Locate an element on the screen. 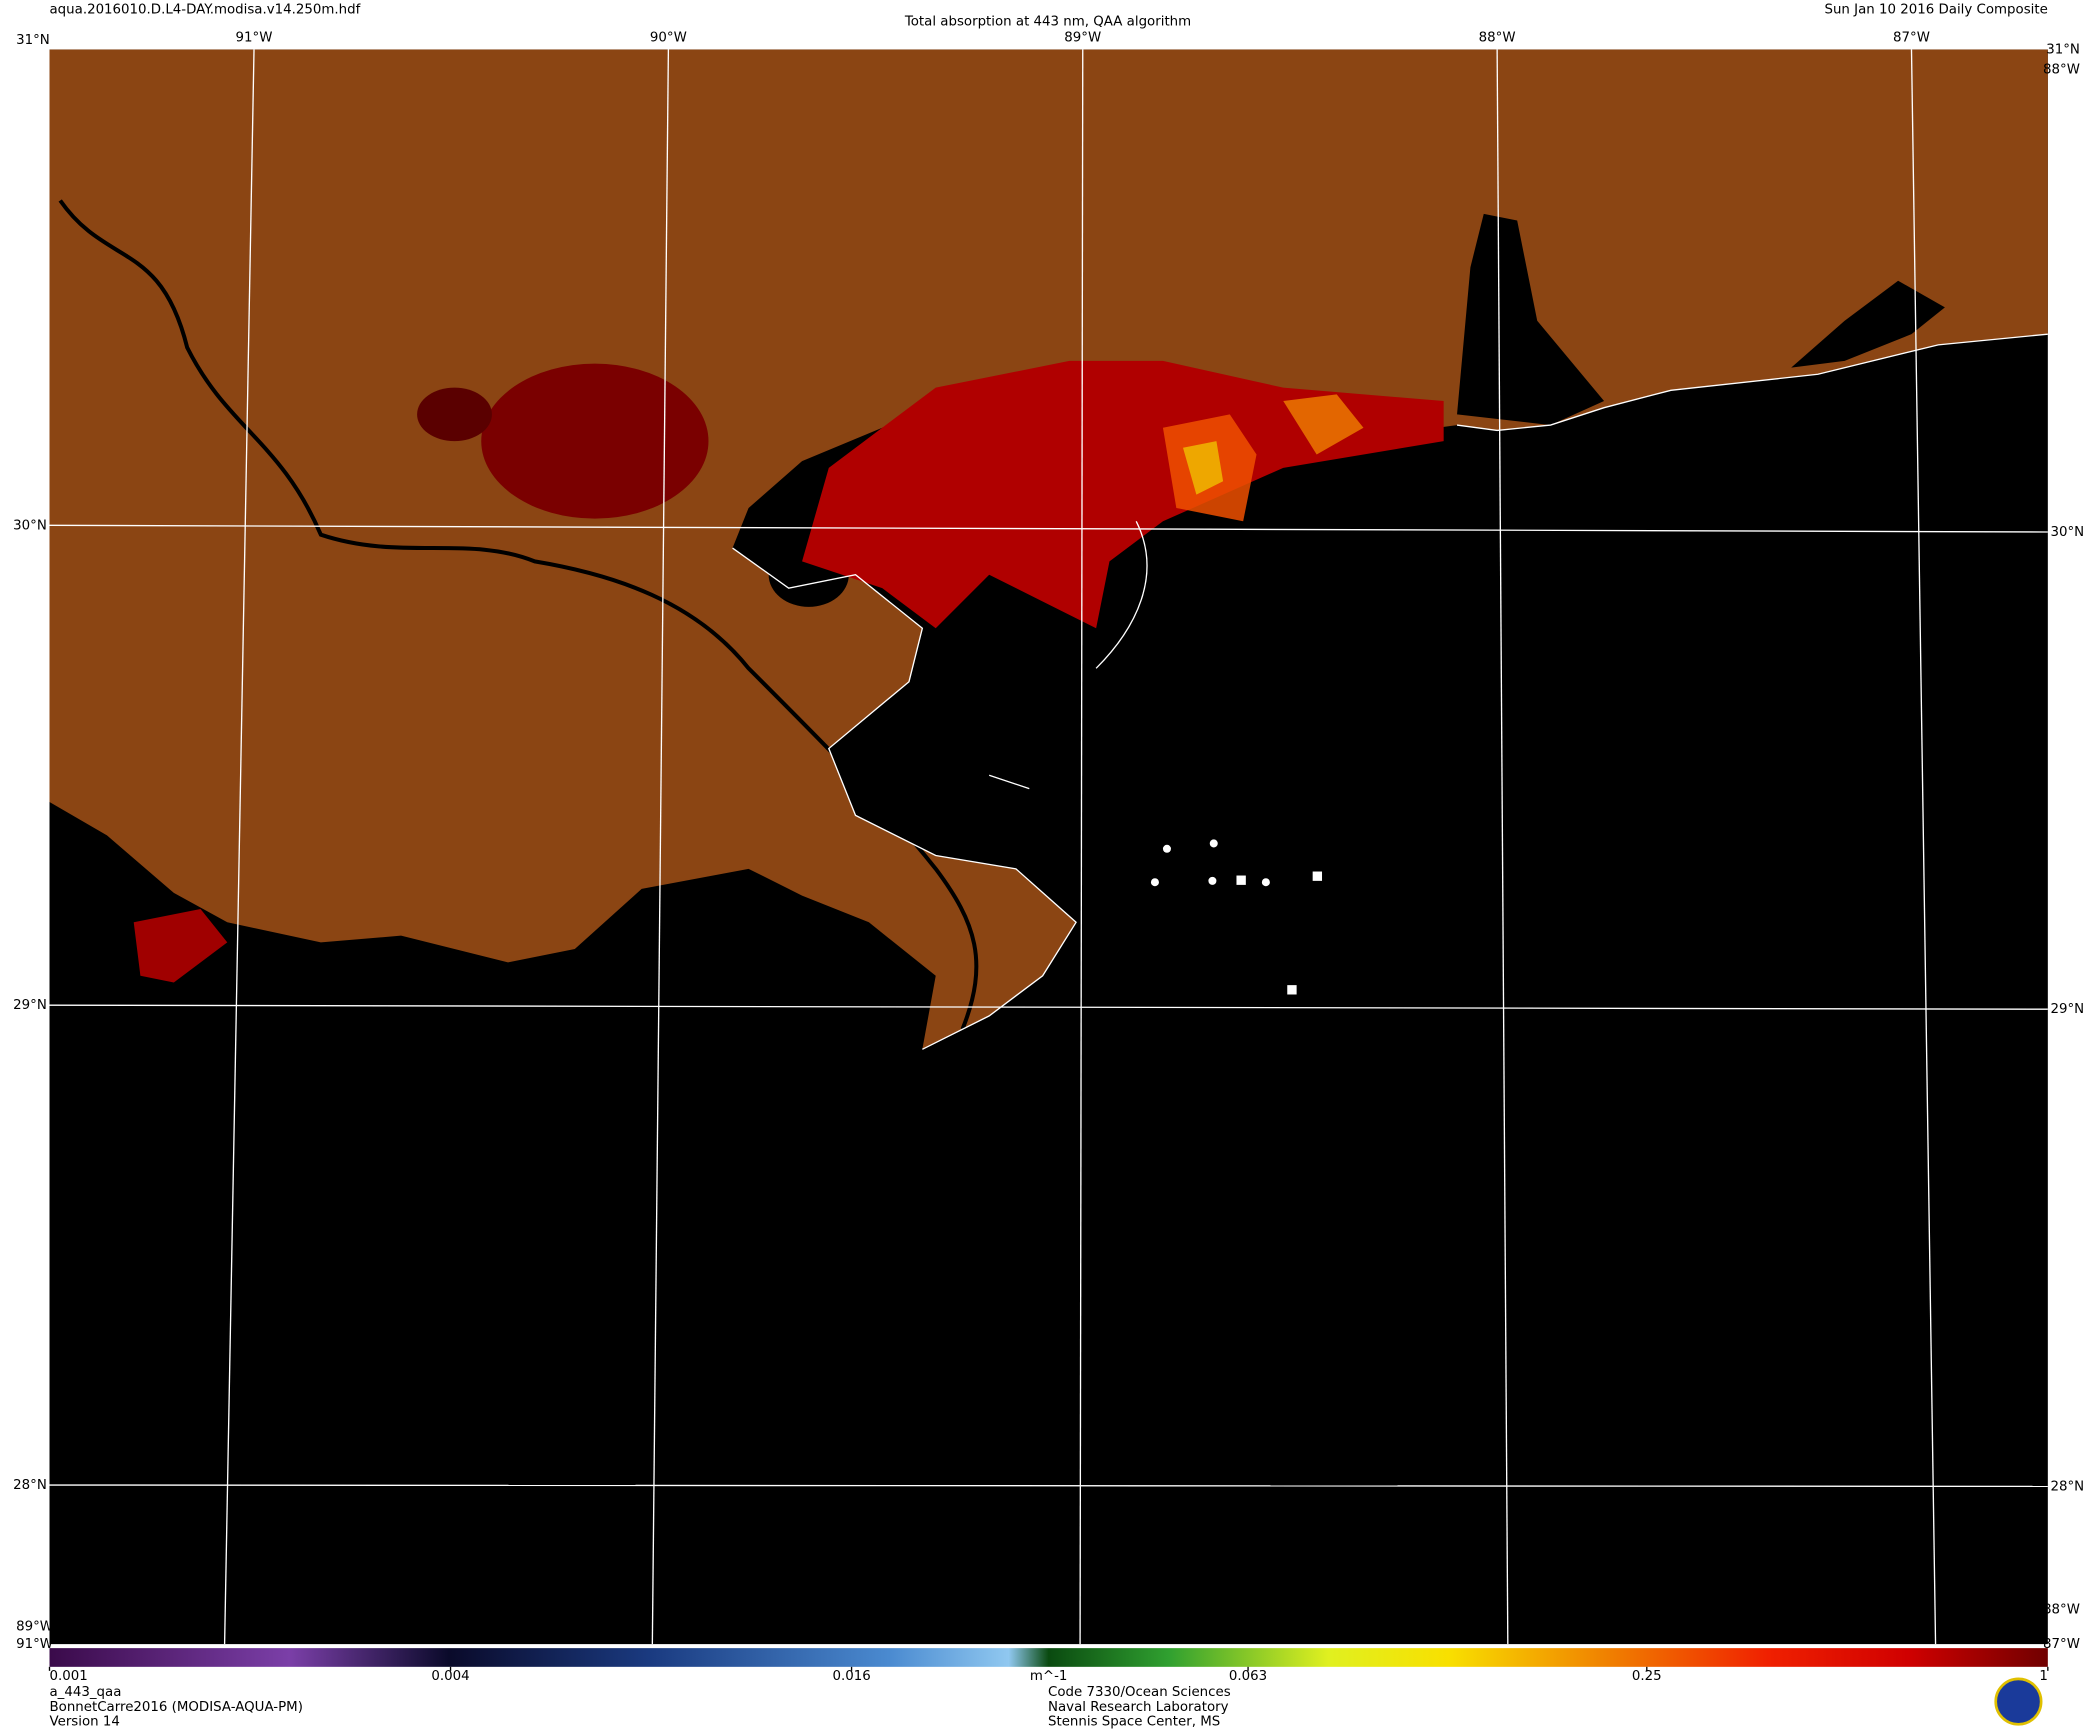  footer-left: Version 14 is located at coordinates (85, 1722).